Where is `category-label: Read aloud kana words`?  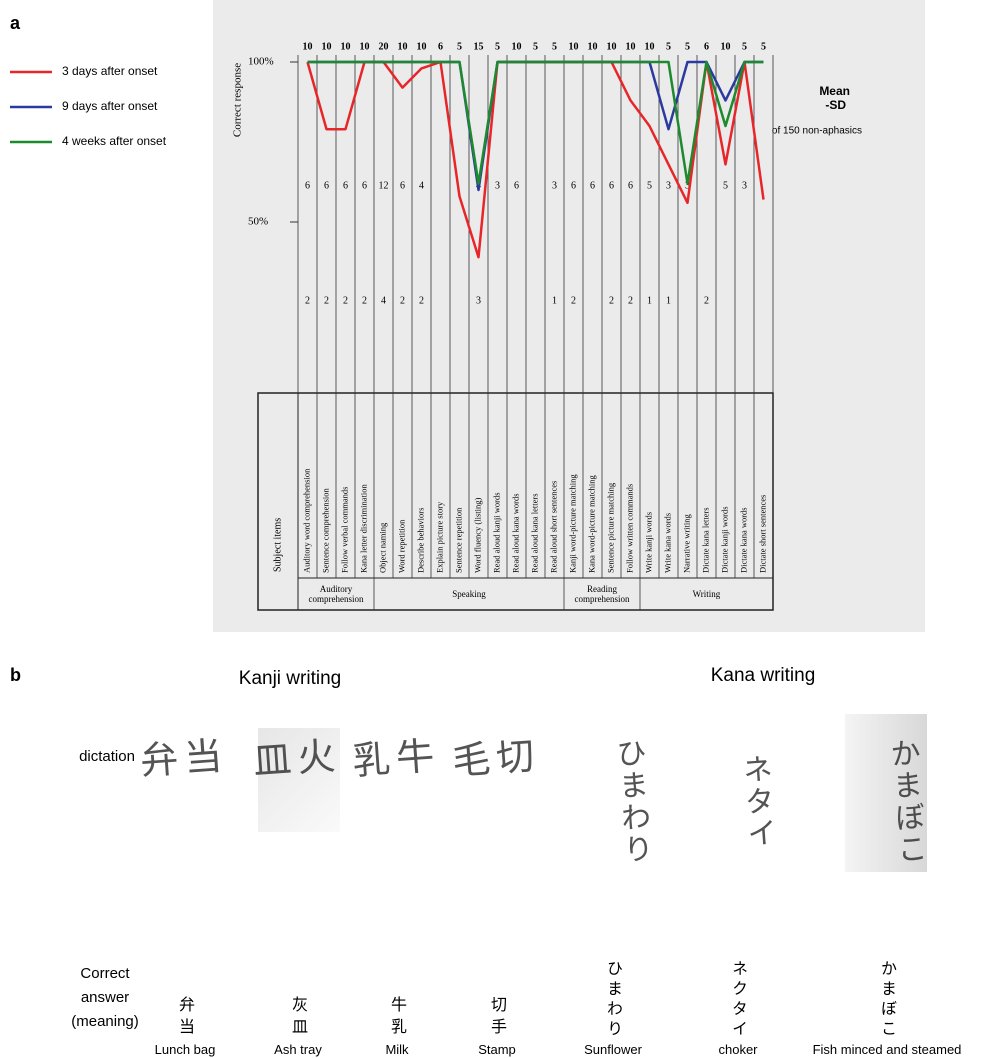 category-label: Read aloud kana words is located at coordinates (515, 533).